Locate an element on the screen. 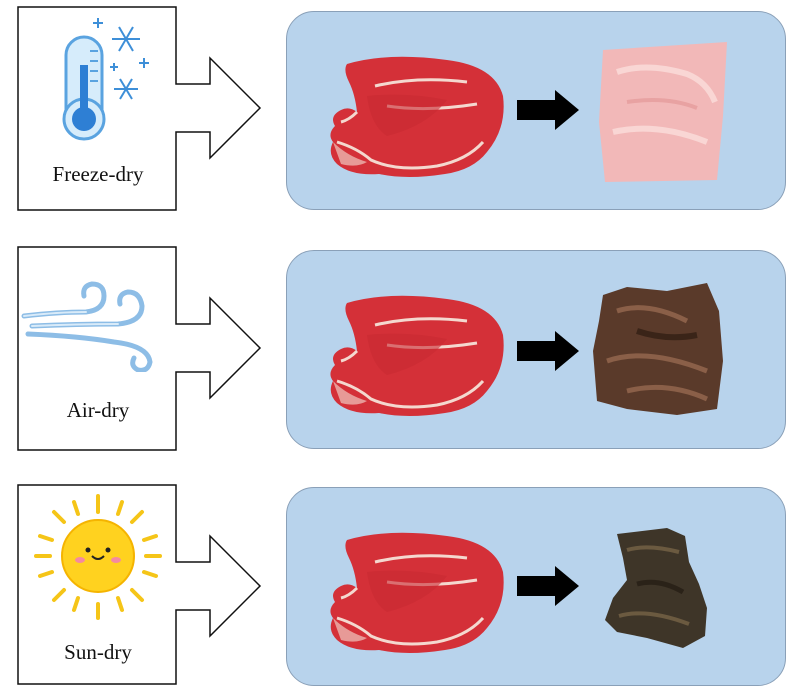 The image size is (800, 690). sun-icon is located at coordinates (97, 567).